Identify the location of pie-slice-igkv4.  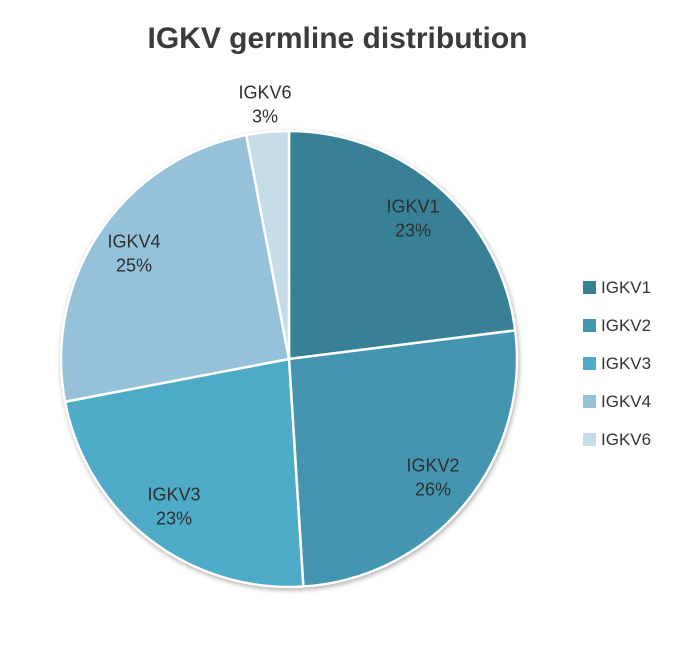
(175, 268).